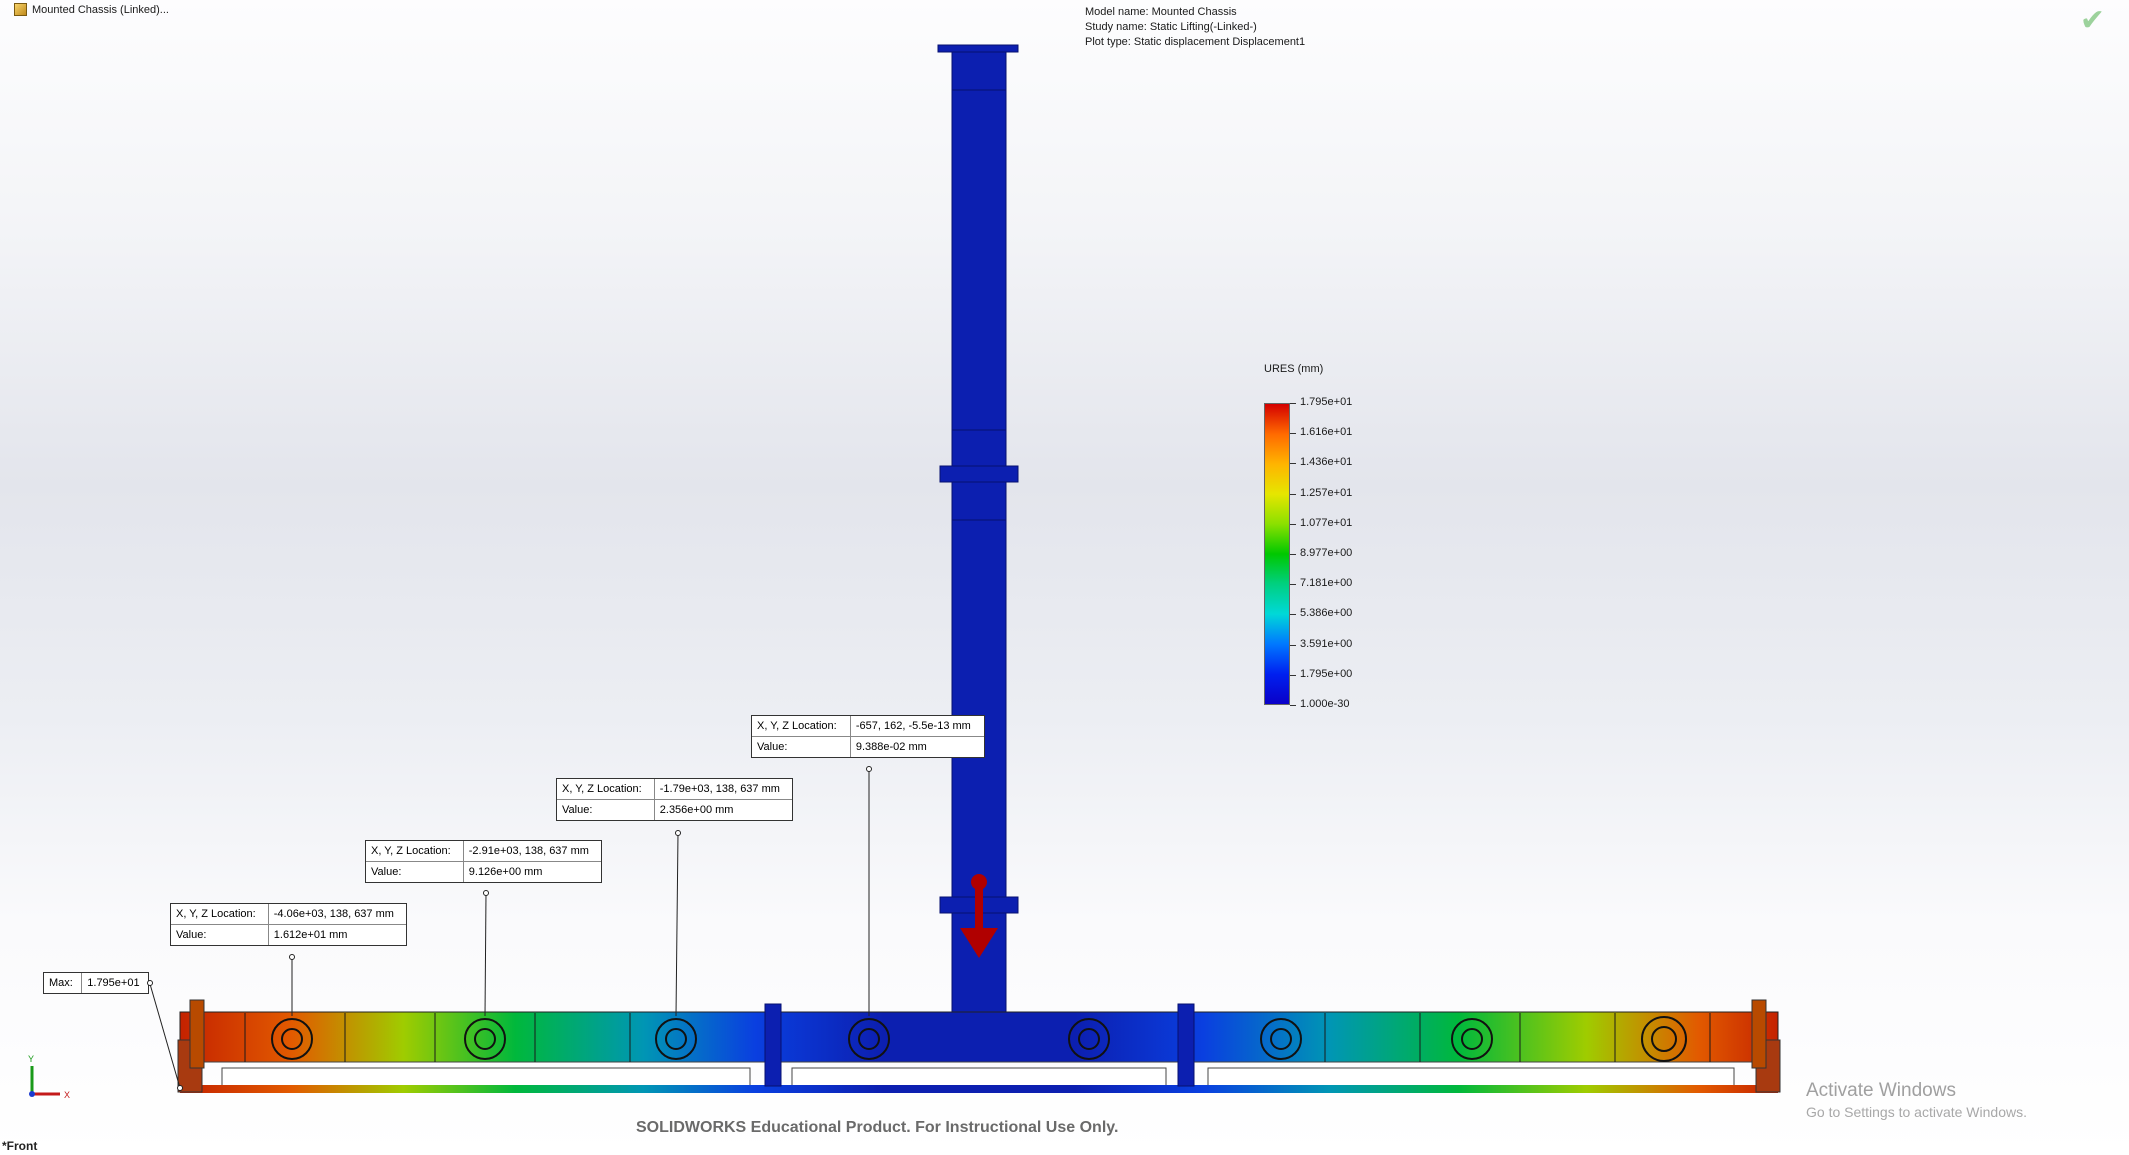  I want to click on probe-val-value: 2.356e+00 mm, so click(696, 810).